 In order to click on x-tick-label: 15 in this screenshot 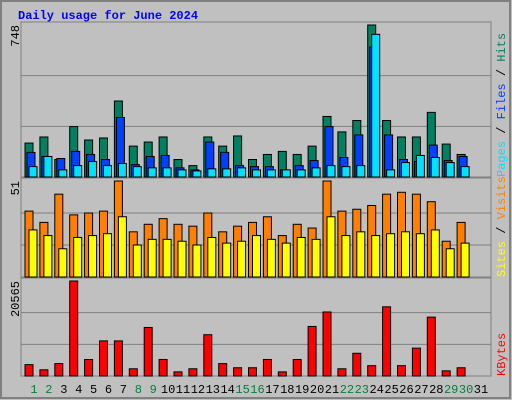, I will do `click(242, 390)`.